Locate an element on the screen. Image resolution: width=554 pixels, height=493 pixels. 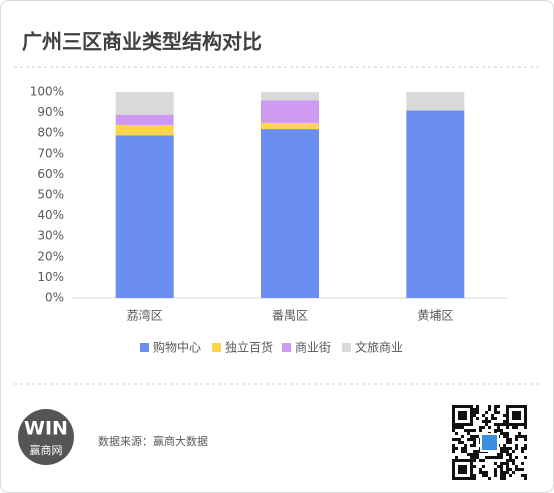
x-tick-label: 番禺区 is located at coordinates (290, 316).